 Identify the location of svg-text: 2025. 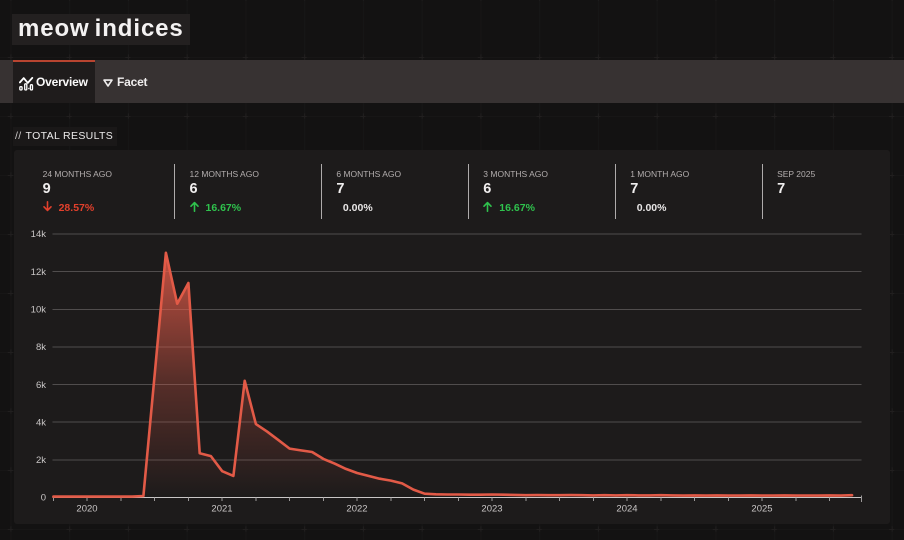
(761, 509).